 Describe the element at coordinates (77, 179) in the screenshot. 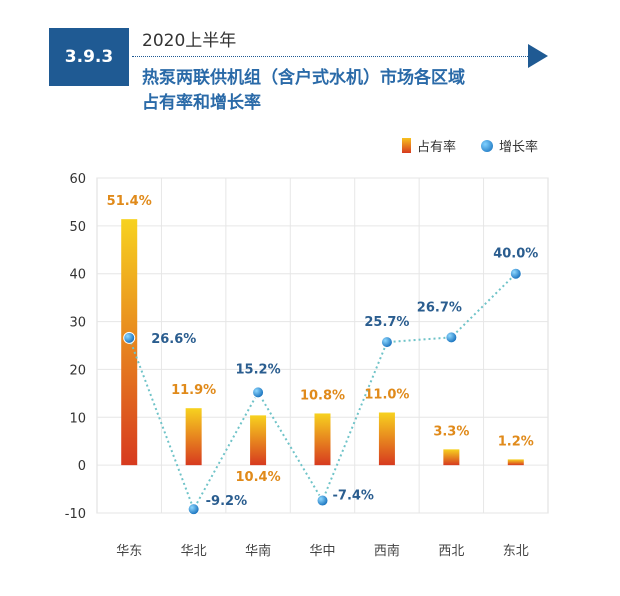

I see `y-tick-label: 60` at that location.